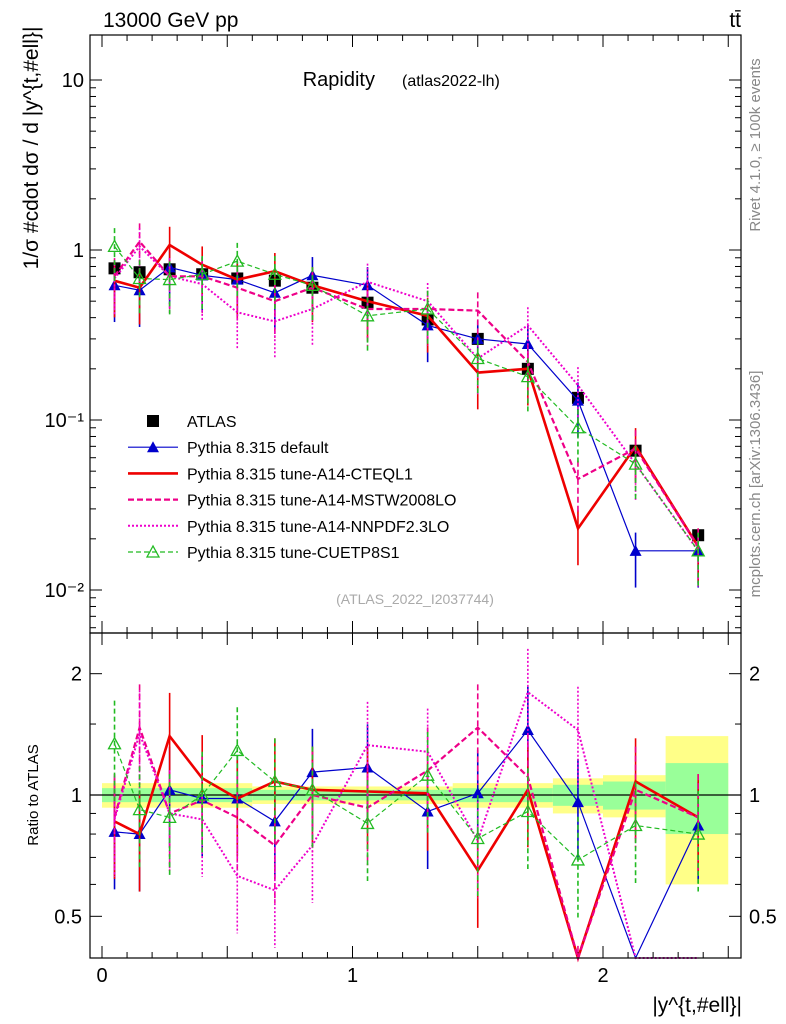 The image size is (786, 1024). I want to click on x-tick-label: 2, so click(602, 976).